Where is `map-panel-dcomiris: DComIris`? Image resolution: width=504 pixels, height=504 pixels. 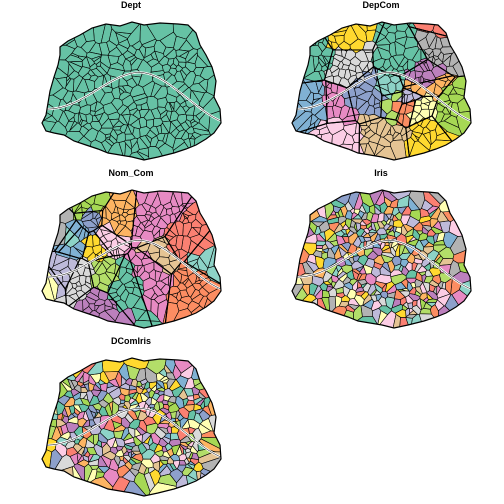
map-panel-dcomiris: DComIris is located at coordinates (131, 418).